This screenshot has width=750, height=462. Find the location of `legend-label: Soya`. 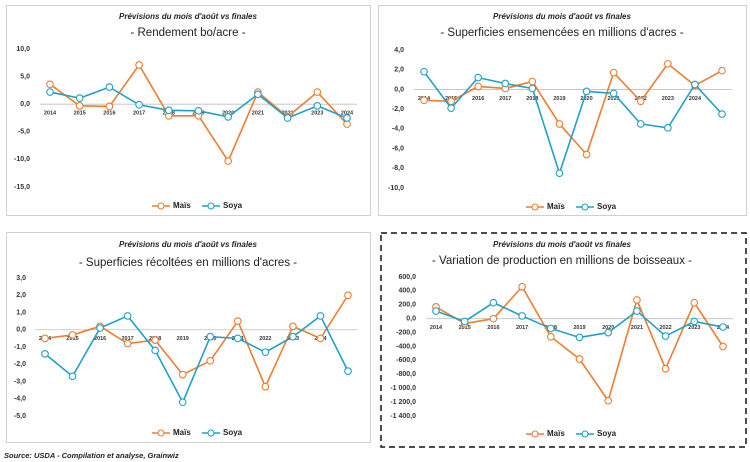

legend-label: Soya is located at coordinates (233, 432).